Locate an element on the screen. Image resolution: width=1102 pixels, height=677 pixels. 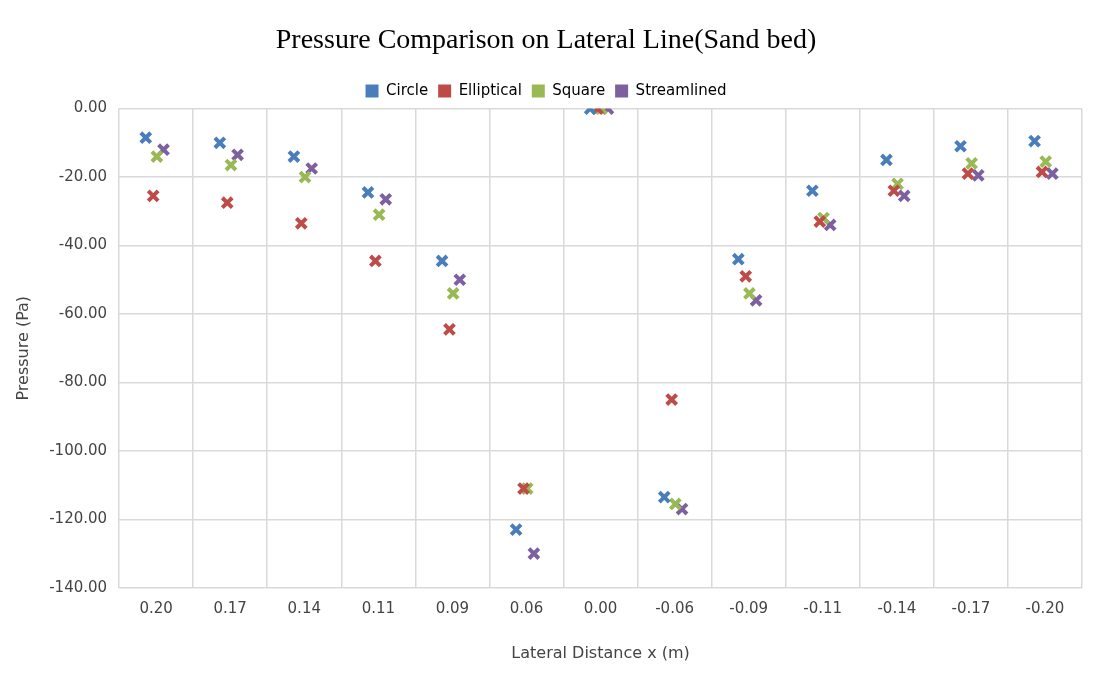
legend-label: Circle is located at coordinates (407, 89).